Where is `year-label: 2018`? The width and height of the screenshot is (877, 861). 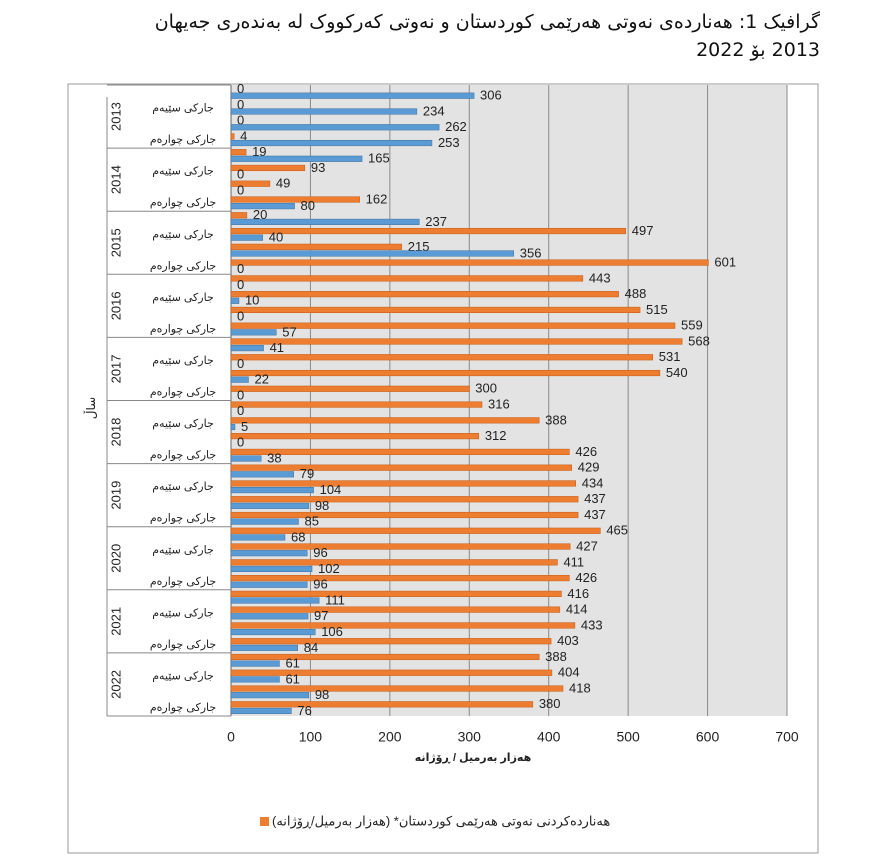
year-label: 2018 is located at coordinates (115, 432).